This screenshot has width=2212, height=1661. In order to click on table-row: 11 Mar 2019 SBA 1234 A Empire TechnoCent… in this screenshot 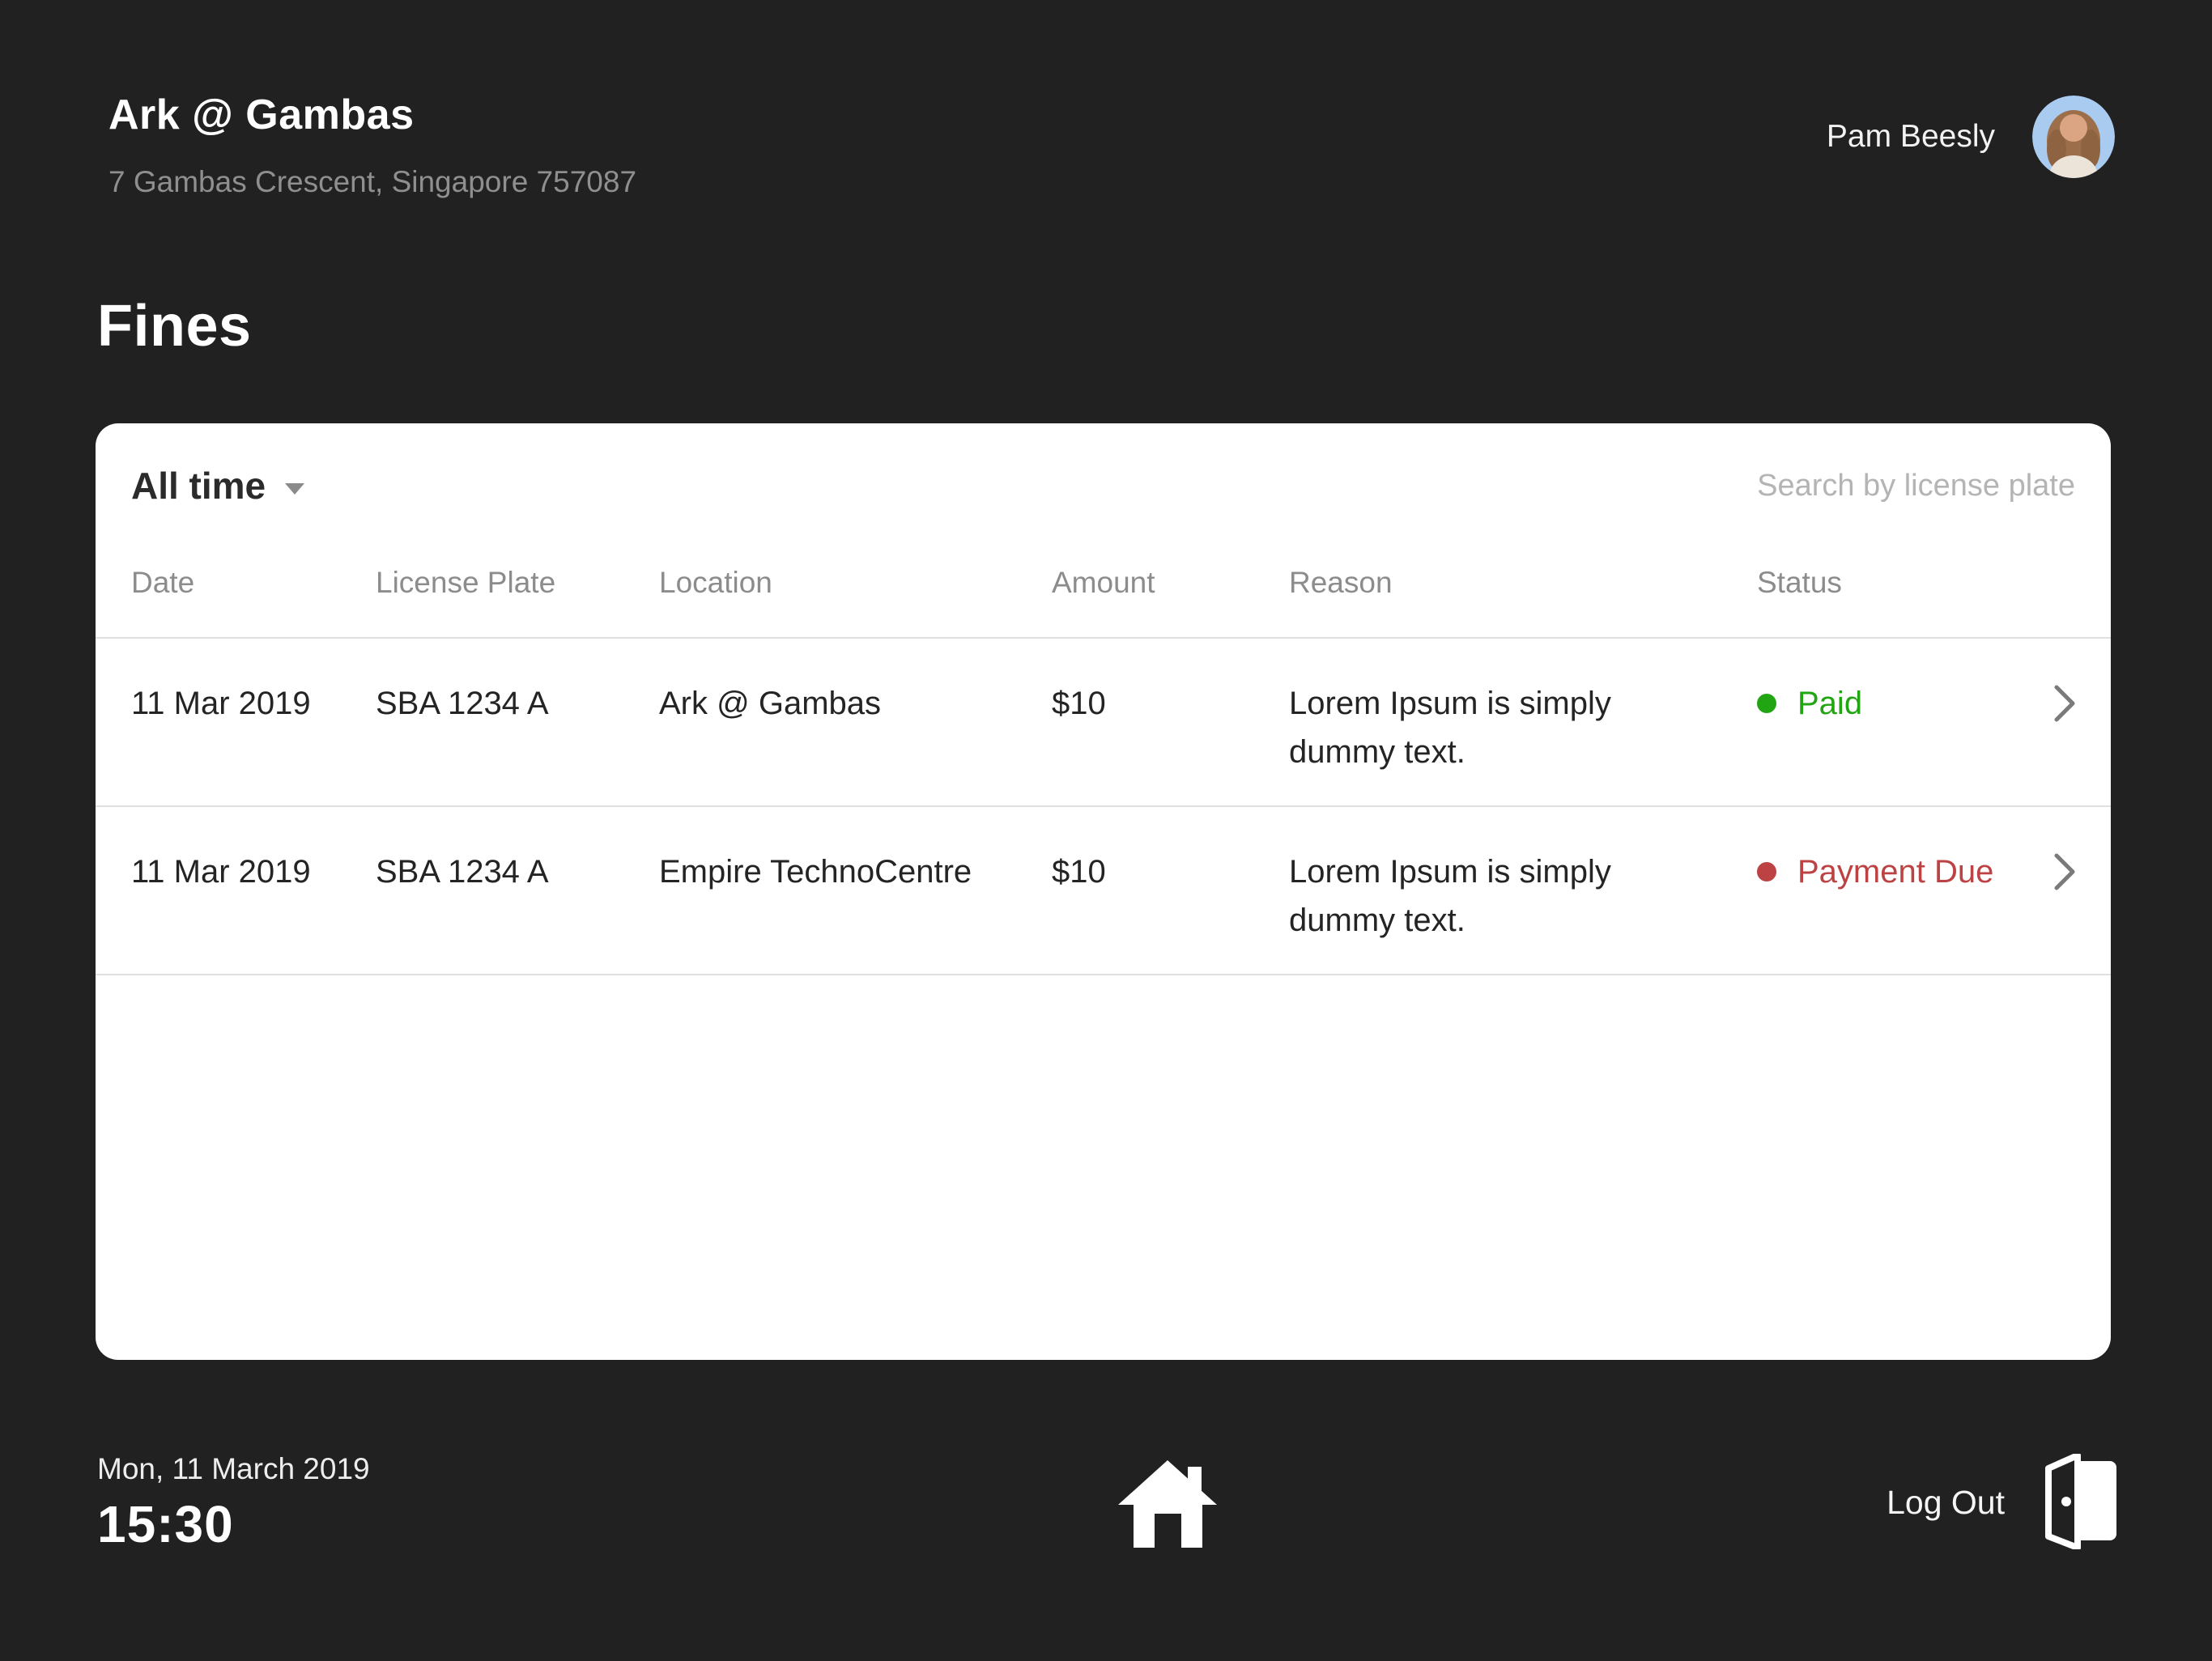, I will do `click(1104, 891)`.